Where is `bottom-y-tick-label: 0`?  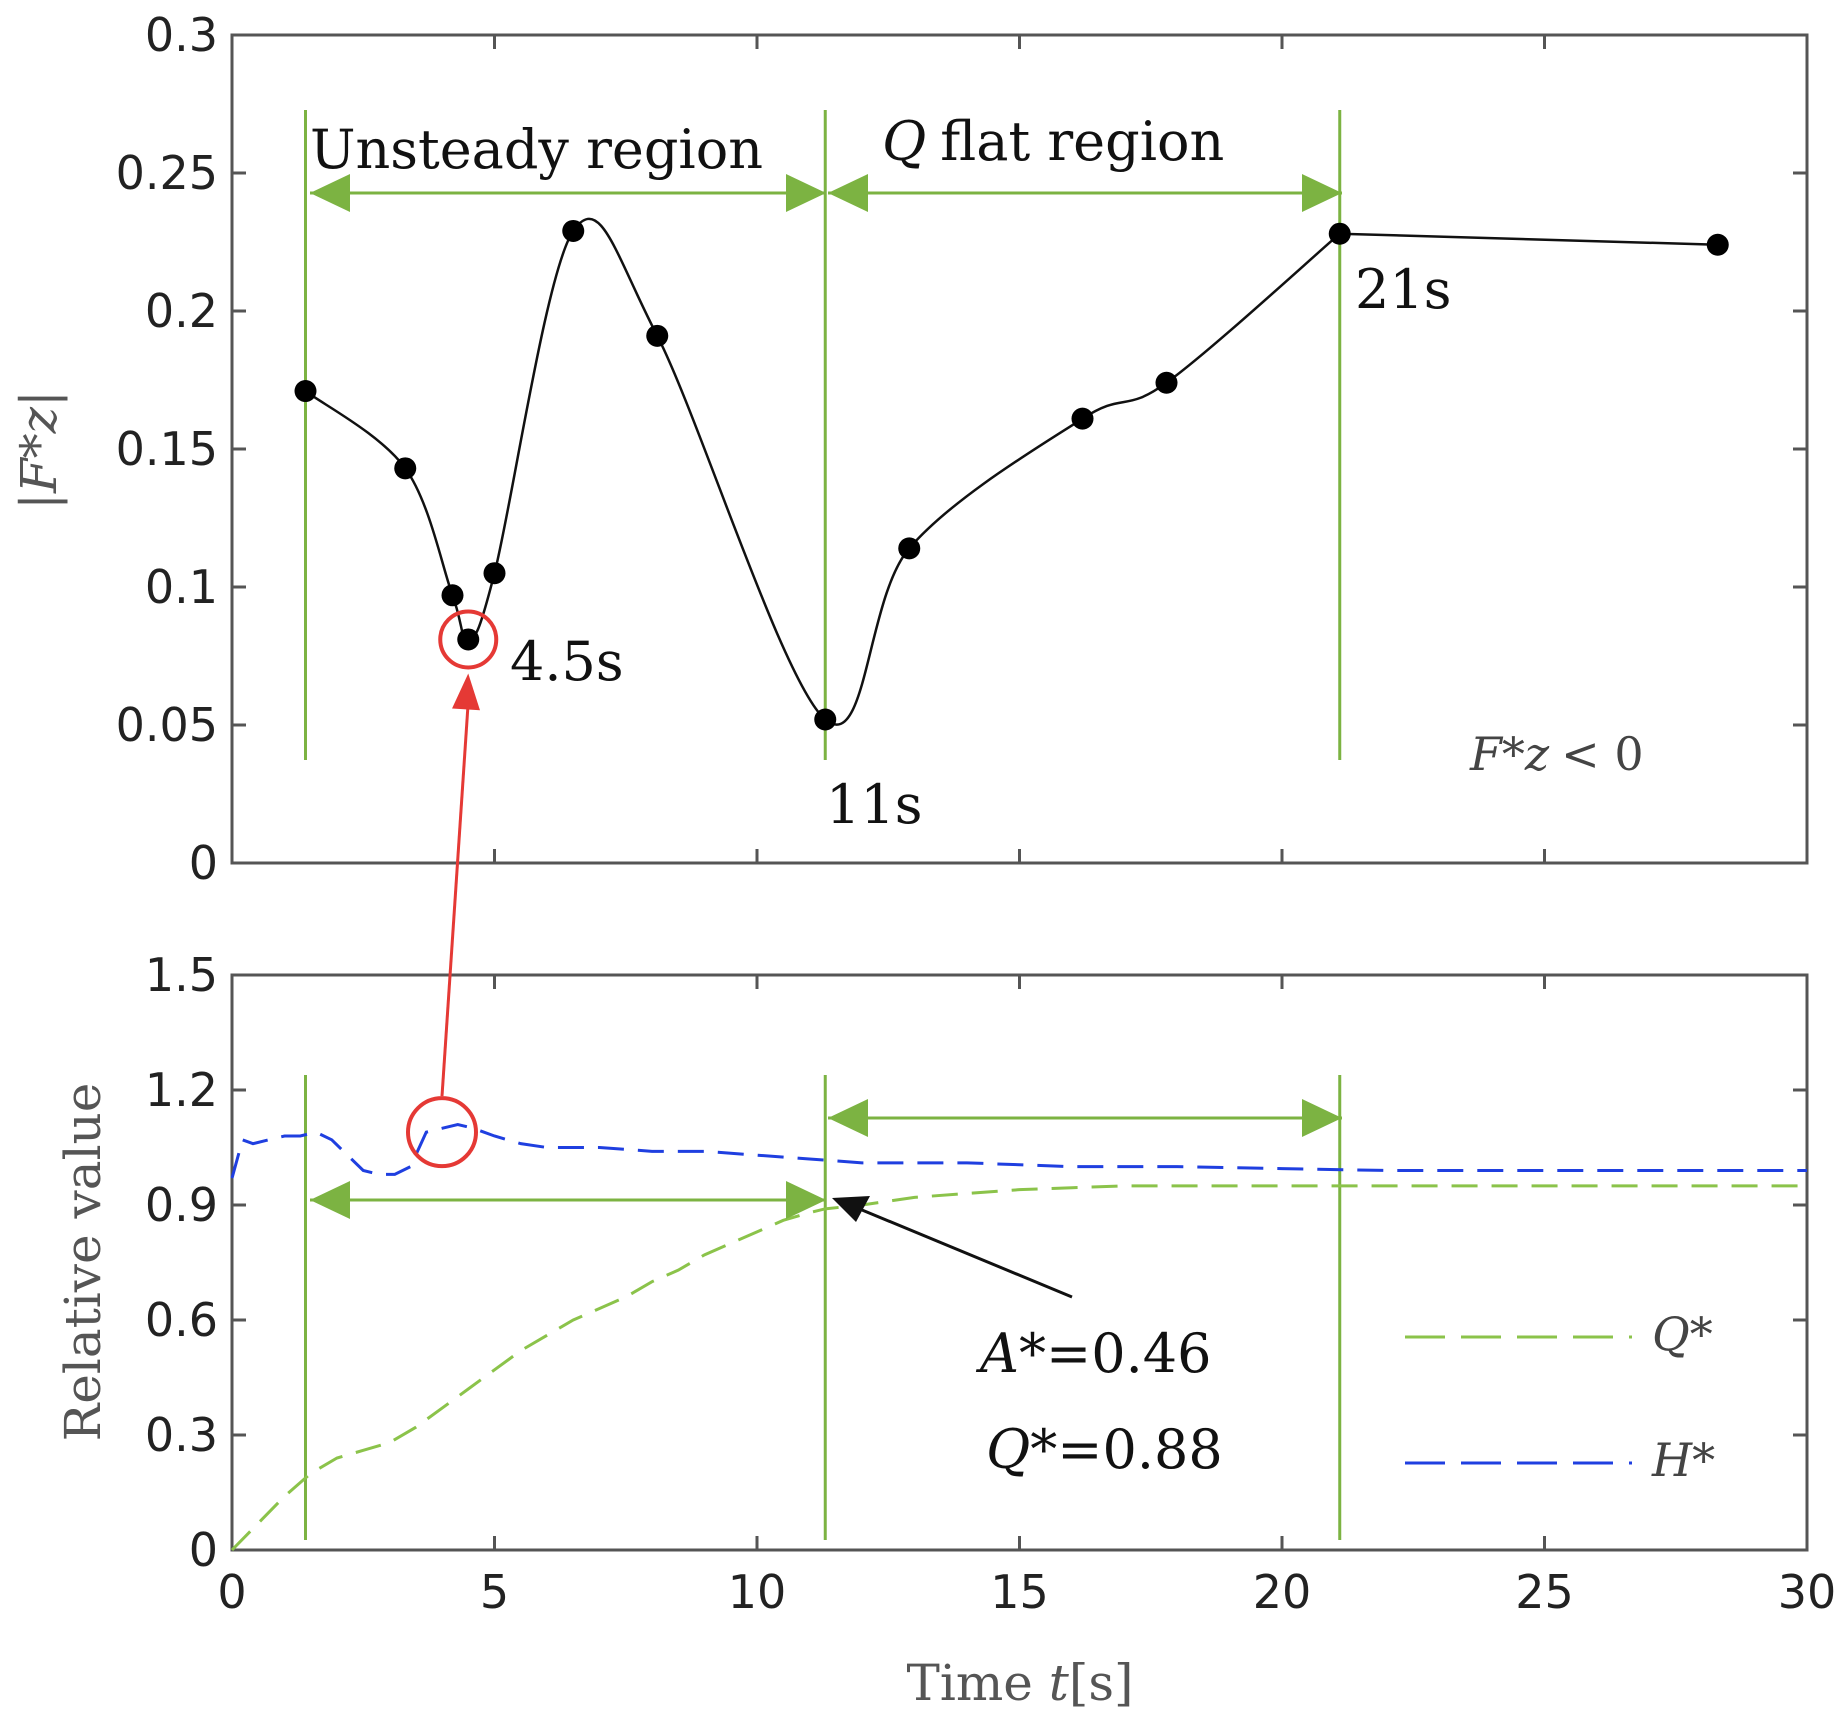
bottom-y-tick-label: 0 is located at coordinates (203, 1550).